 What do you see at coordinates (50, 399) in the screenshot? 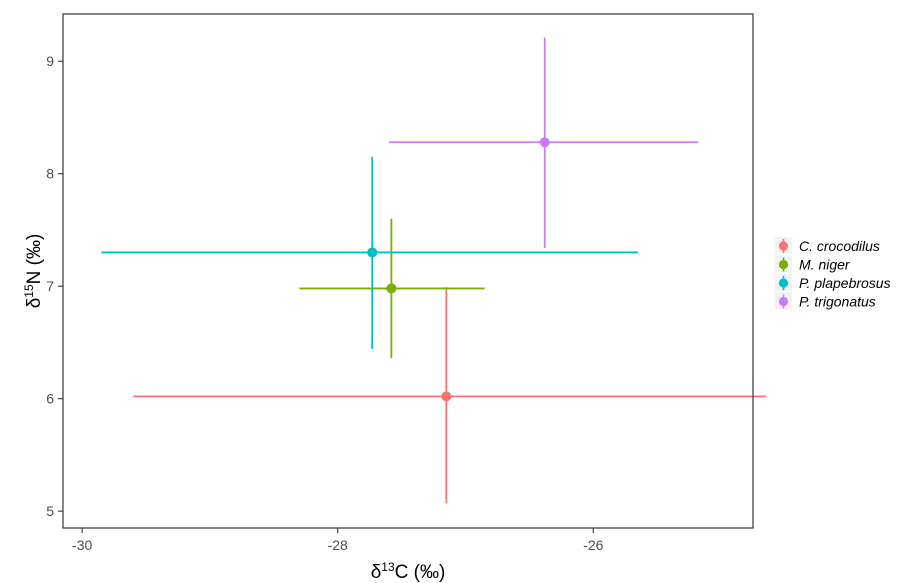
I see `y-tick-label: 6` at bounding box center [50, 399].